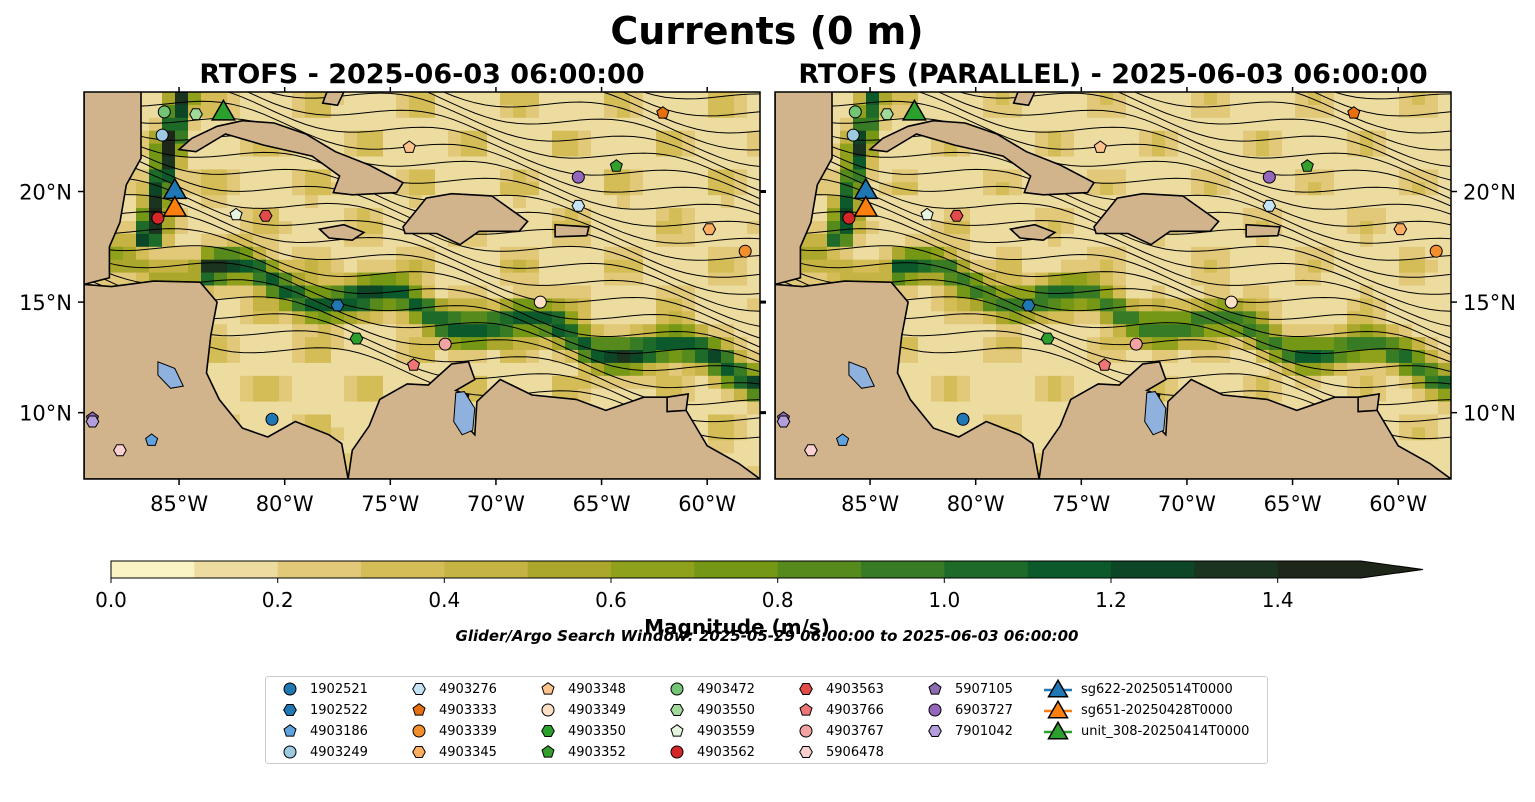  What do you see at coordinates (839, 689) in the screenshot?
I see `legend-item-4903563: 4903563` at bounding box center [839, 689].